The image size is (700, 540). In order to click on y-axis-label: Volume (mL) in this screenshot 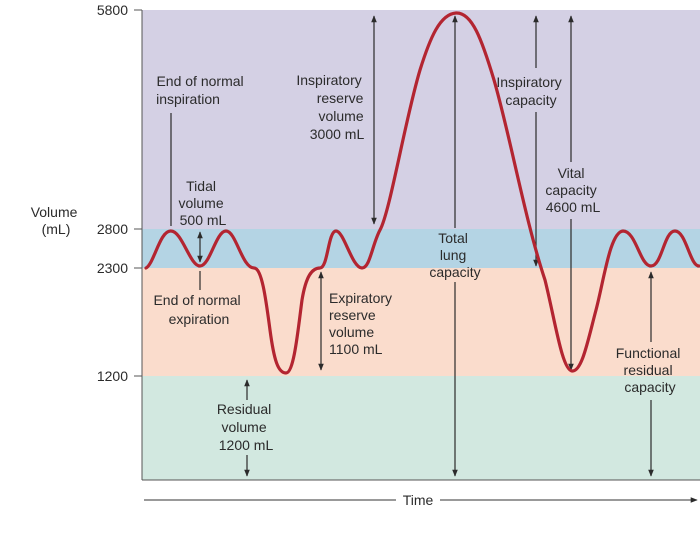, I will do `click(56, 220)`.